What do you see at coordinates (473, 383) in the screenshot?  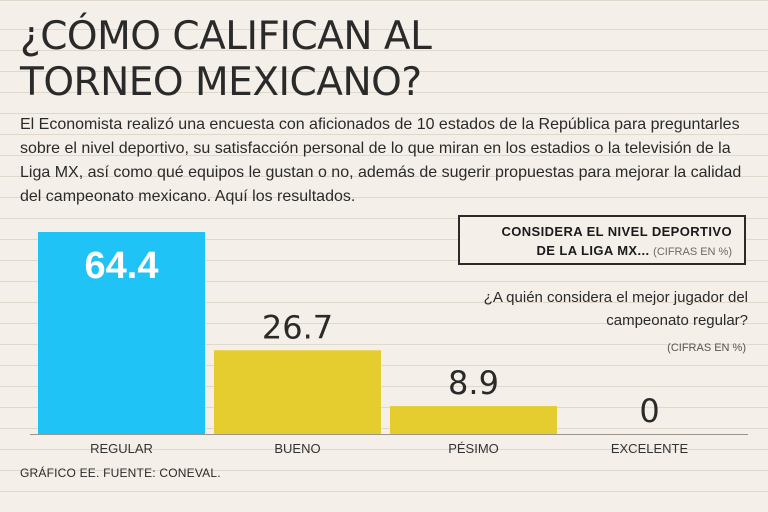 I see `bar-value-label-2: 8.9` at bounding box center [473, 383].